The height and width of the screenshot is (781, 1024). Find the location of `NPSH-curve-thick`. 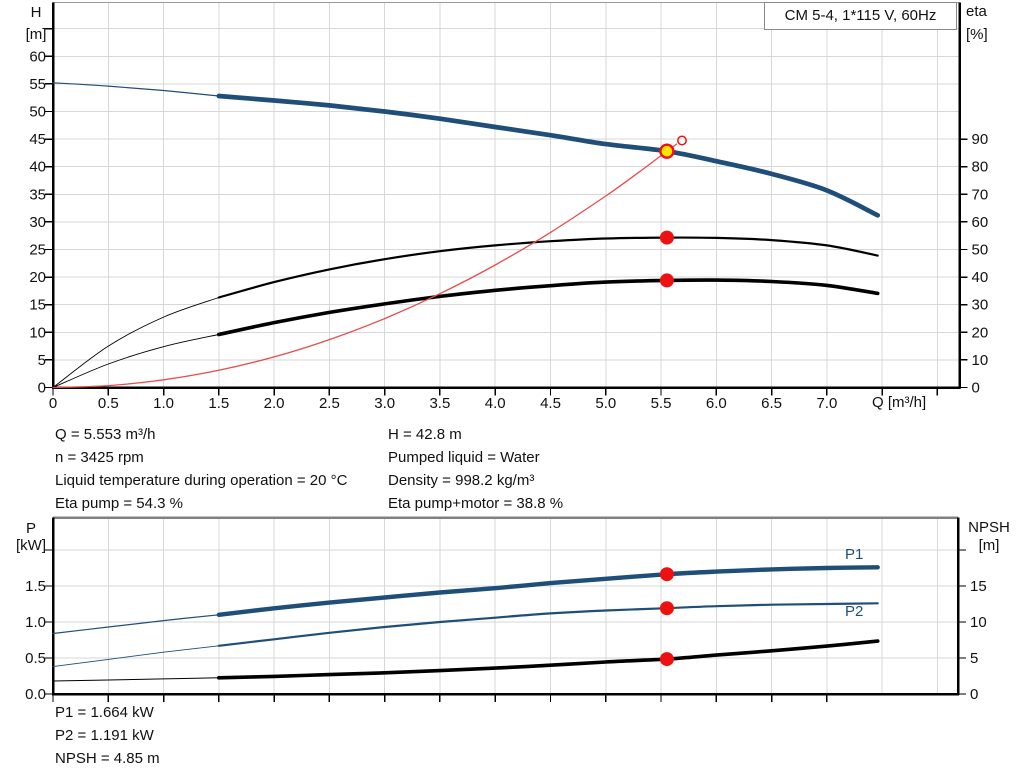

NPSH-curve-thick is located at coordinates (548, 659).